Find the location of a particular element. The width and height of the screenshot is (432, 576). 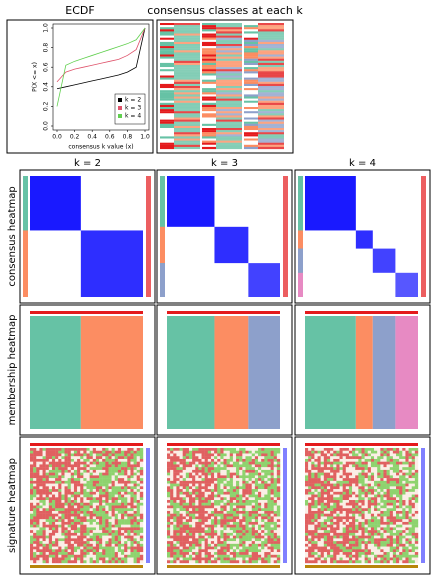

column-title: k = 3 is located at coordinates (224, 163).